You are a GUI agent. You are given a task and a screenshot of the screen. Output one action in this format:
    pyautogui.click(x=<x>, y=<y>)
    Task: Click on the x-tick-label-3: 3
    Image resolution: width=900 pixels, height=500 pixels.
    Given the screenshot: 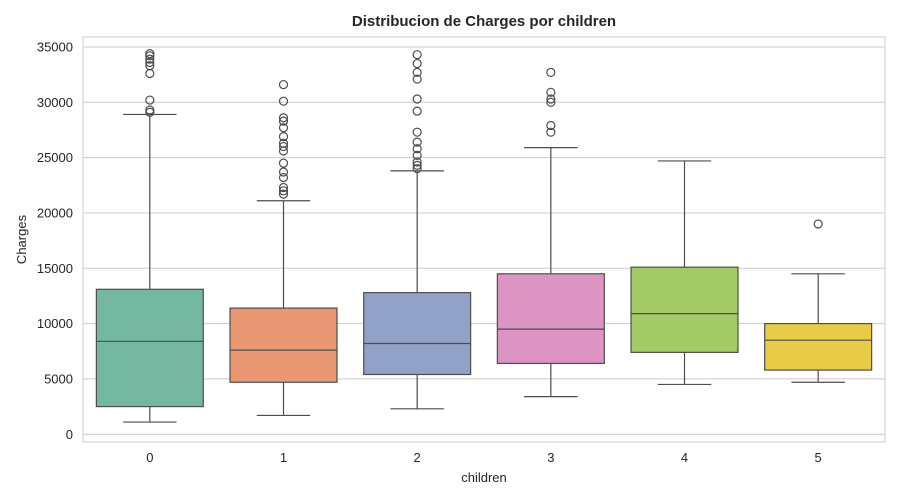 What is the action you would take?
    pyautogui.click(x=550, y=457)
    